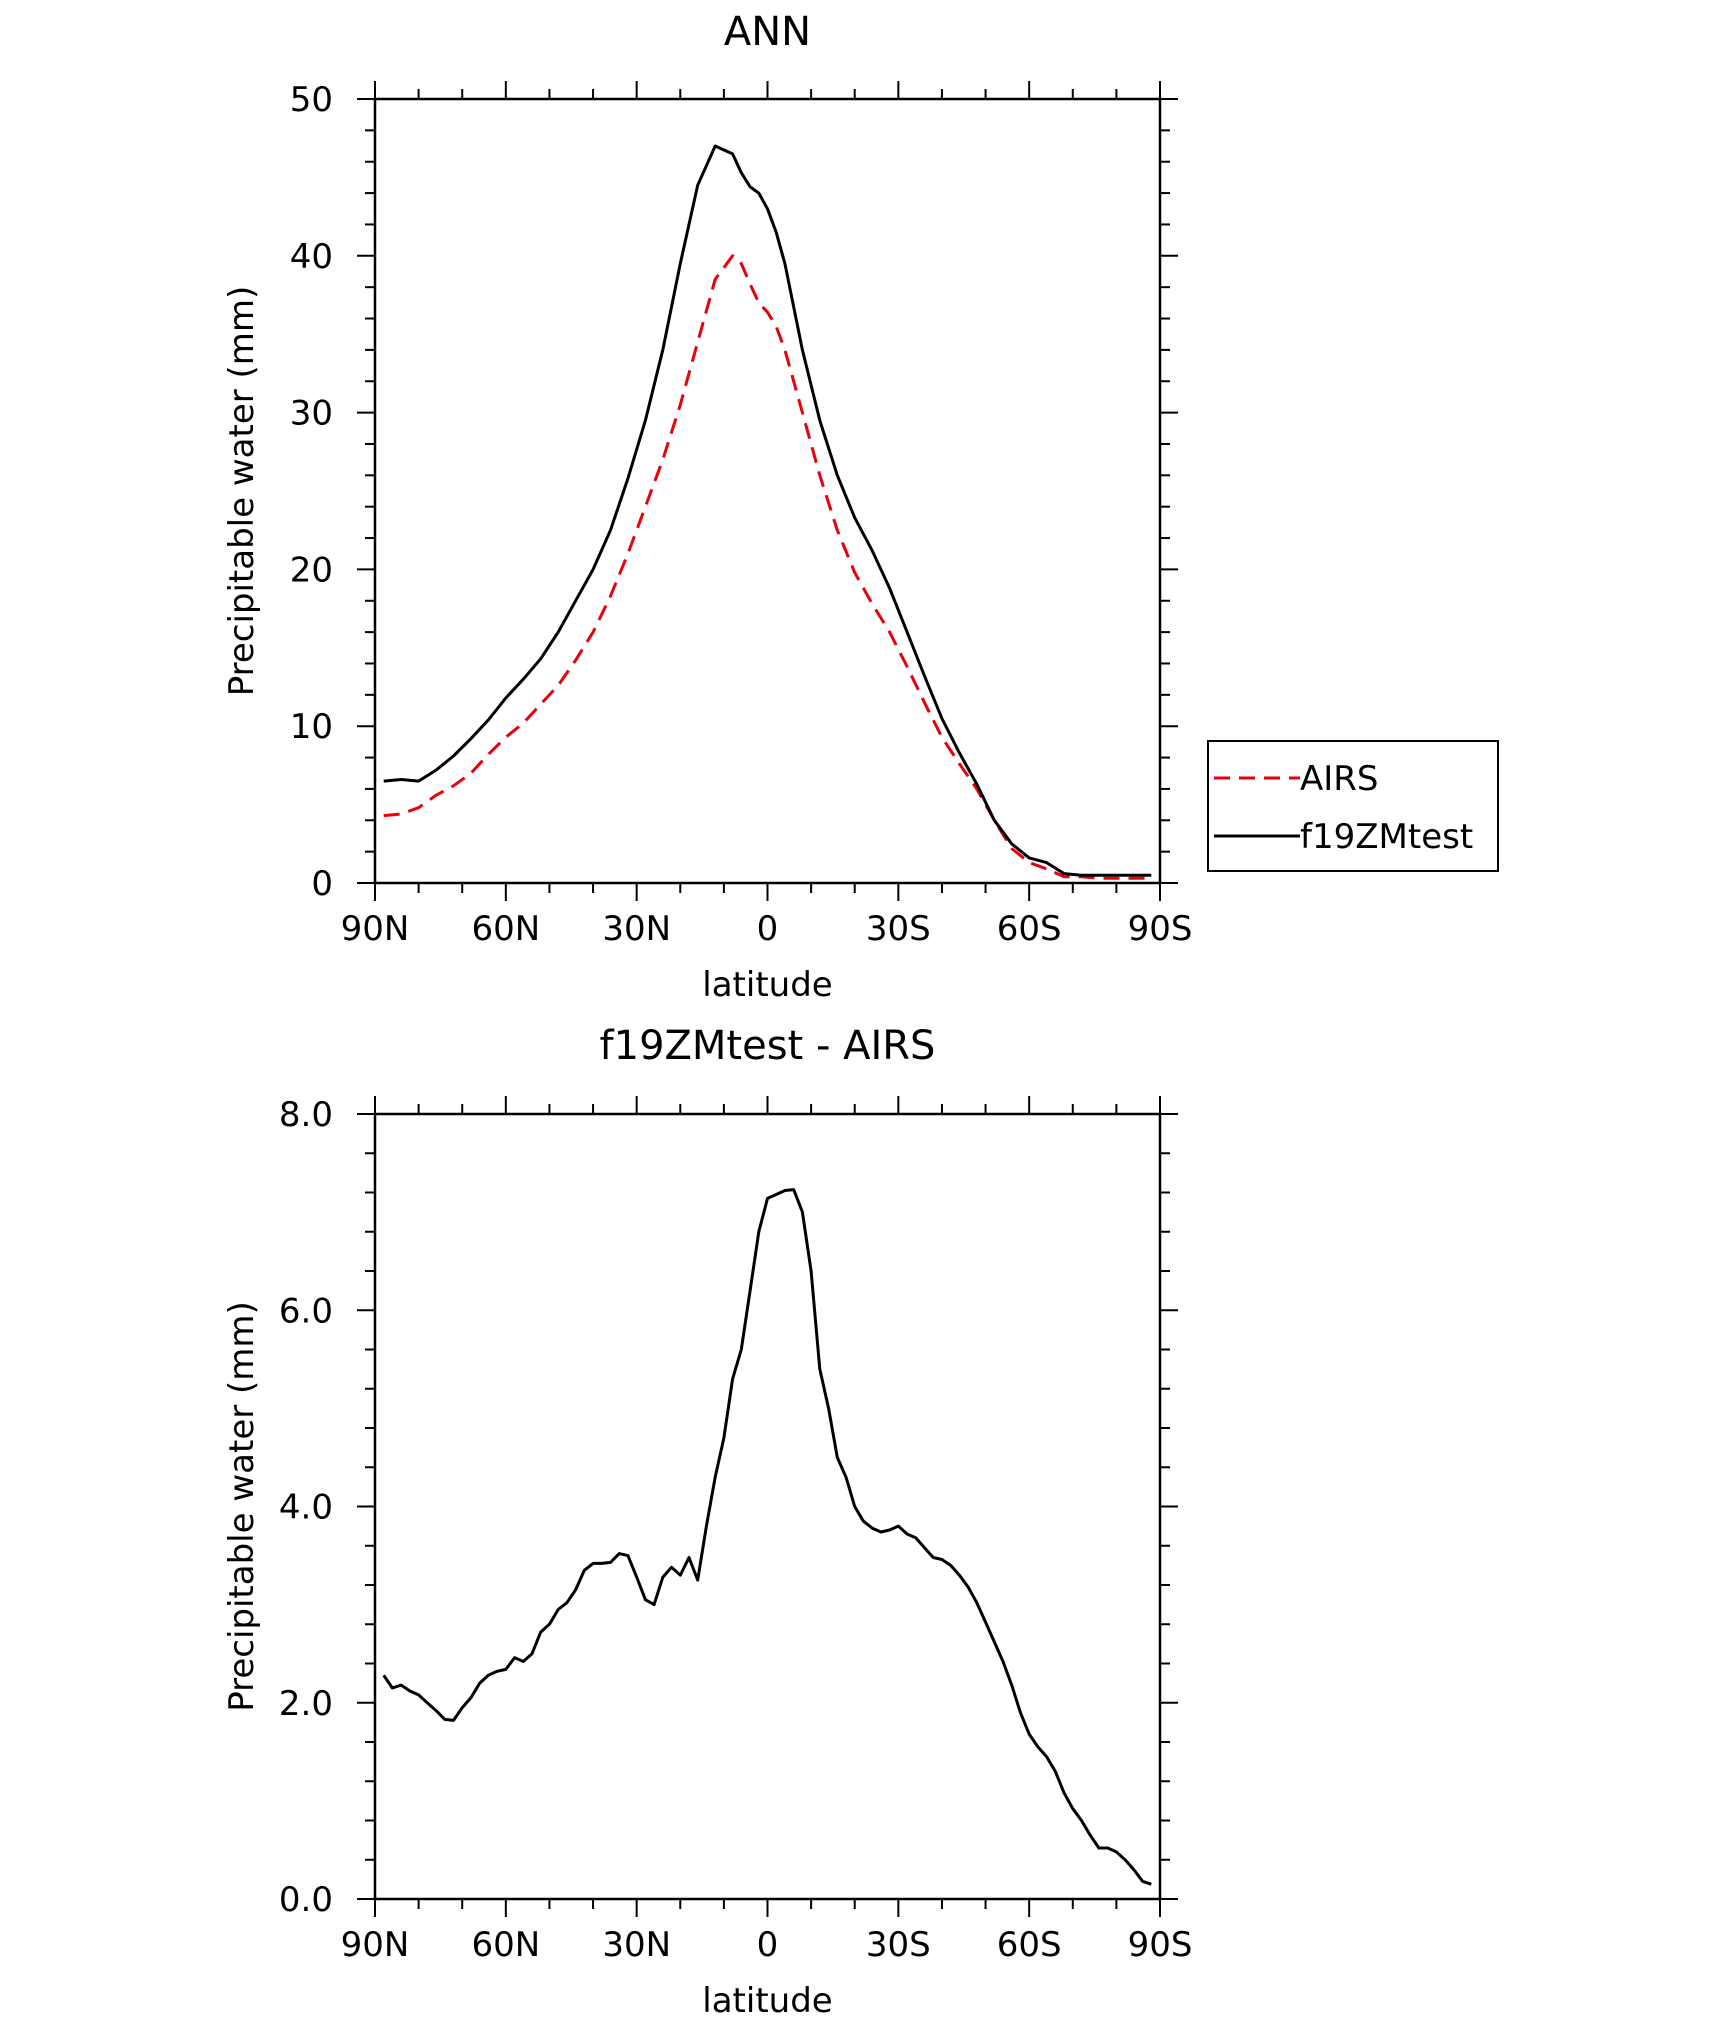 The image size is (1710, 2021). I want to click on y-tick-label: 8.0, so click(306, 1115).